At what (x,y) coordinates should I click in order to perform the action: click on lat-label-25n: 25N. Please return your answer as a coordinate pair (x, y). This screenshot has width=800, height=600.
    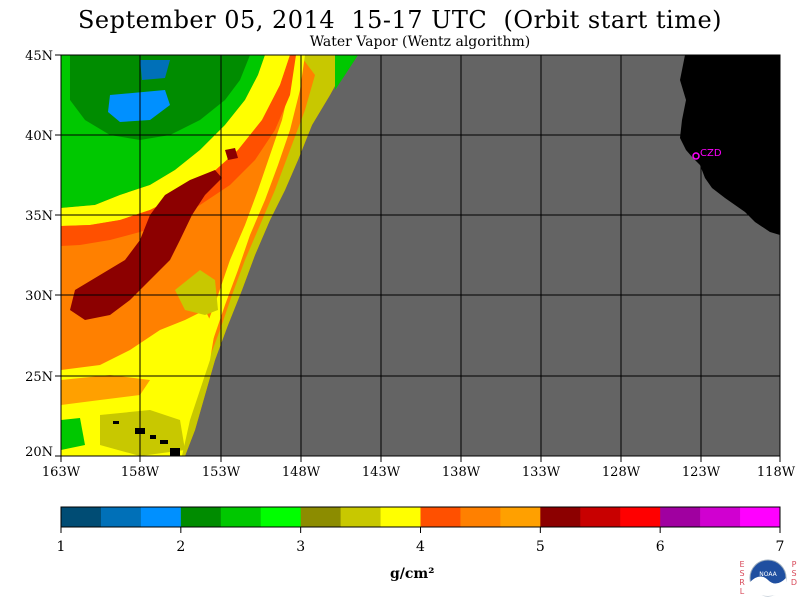
    Looking at the image, I should click on (39, 377).